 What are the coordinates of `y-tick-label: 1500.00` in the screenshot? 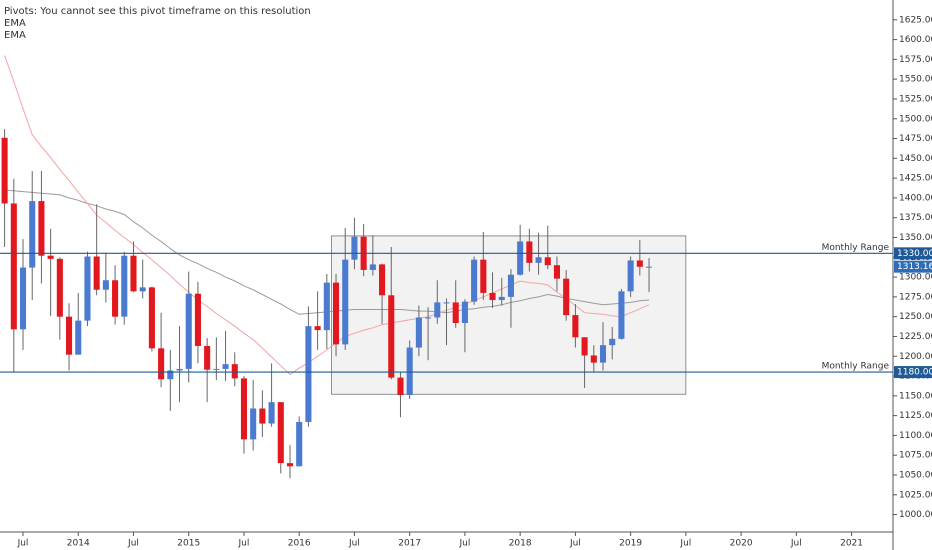 It's located at (915, 119).